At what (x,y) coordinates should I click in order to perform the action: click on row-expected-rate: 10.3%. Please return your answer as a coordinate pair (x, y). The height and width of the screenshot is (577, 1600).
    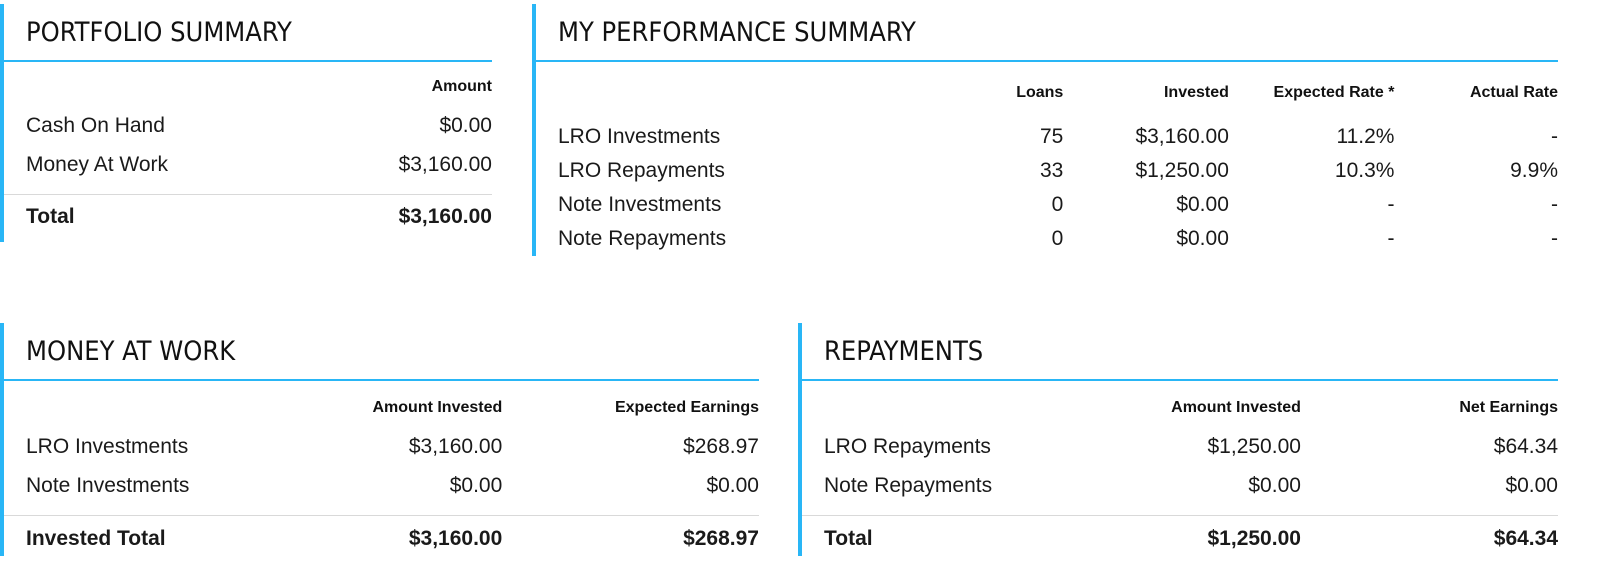
    Looking at the image, I should click on (1364, 170).